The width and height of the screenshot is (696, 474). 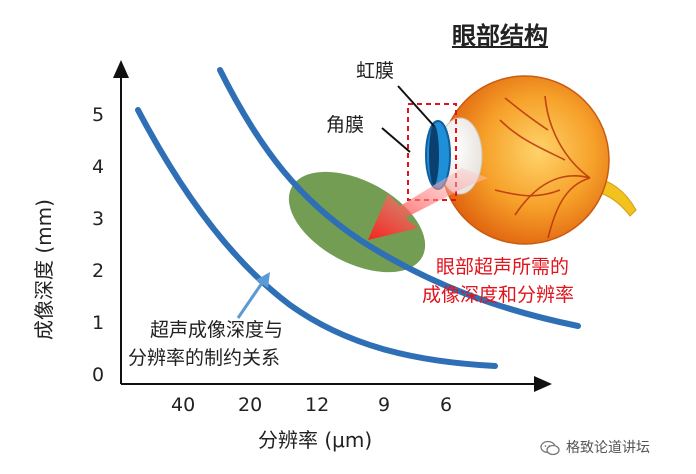 I want to click on y-tick: 1, so click(x=98, y=323).